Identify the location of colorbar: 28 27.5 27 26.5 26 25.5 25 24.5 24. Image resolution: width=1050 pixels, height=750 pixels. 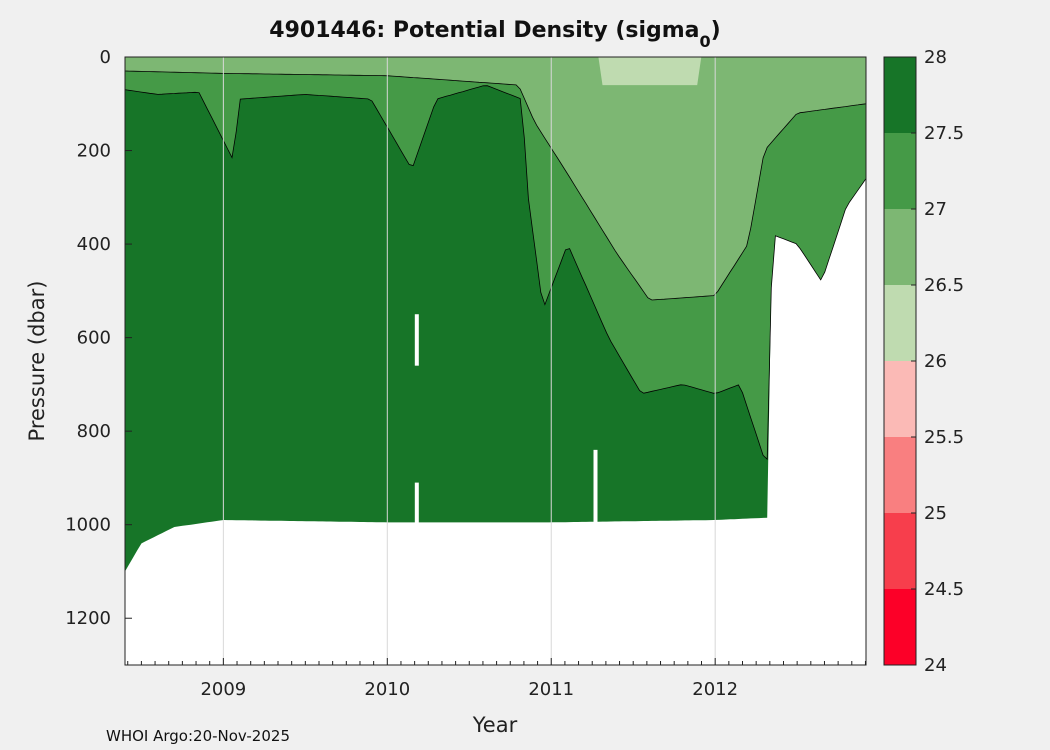
(923, 361).